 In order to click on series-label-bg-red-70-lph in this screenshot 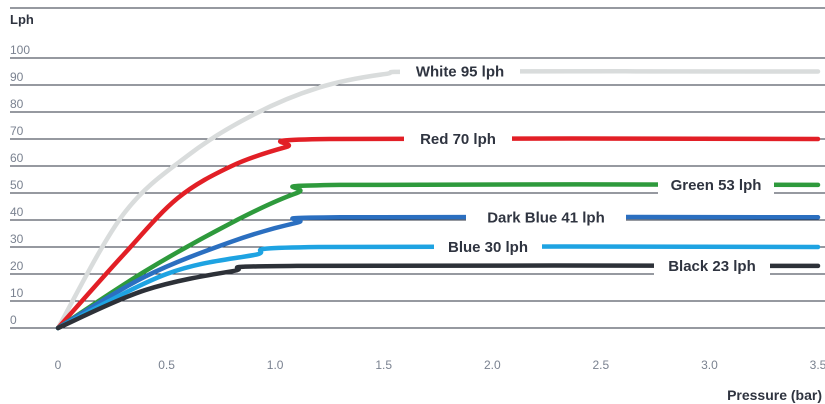, I will do `click(458, 139)`.